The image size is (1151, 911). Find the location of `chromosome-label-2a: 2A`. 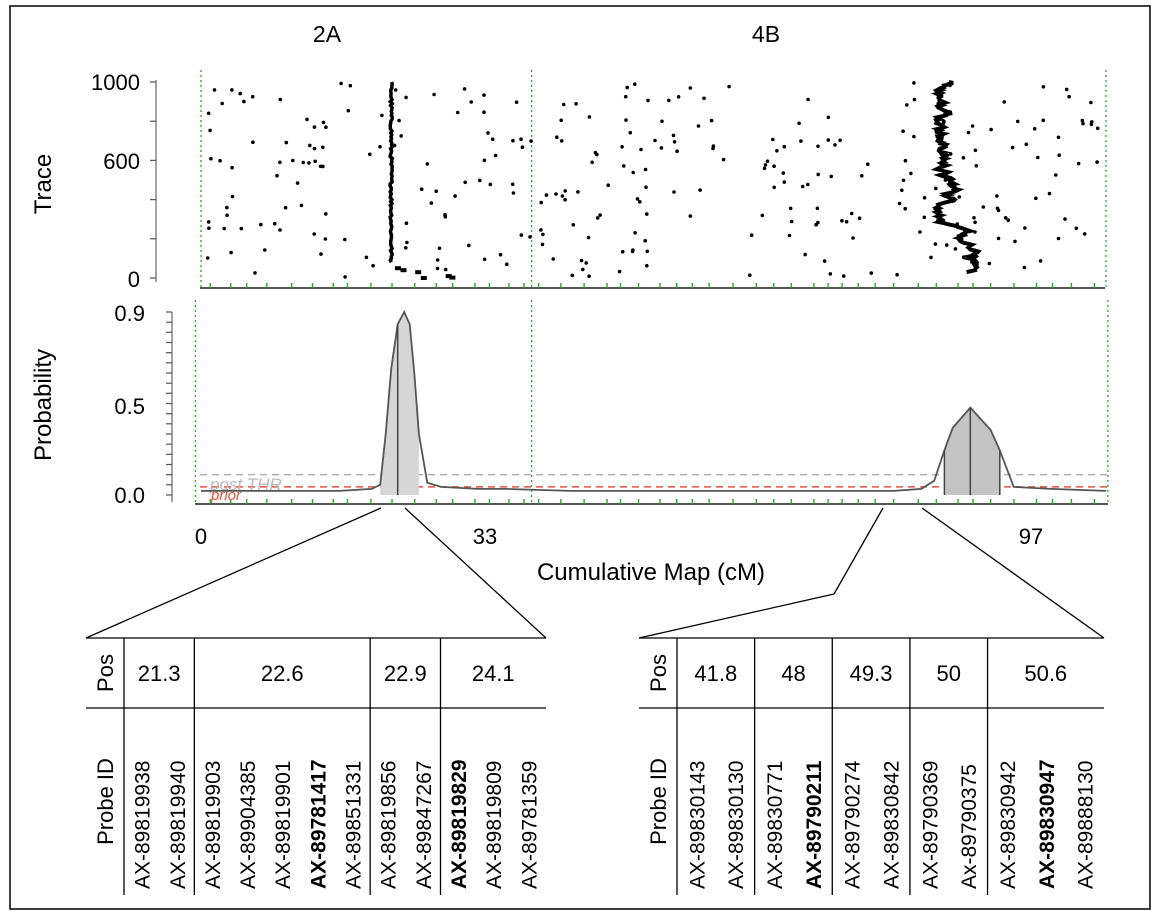

chromosome-label-2a: 2A is located at coordinates (327, 34).